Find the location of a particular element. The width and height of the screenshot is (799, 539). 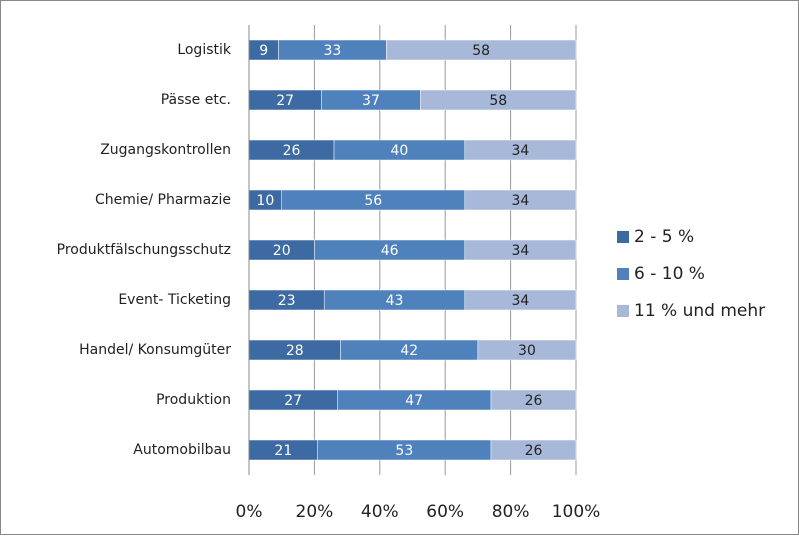

y-tick-label: Handel/ Konsumgüter is located at coordinates (155, 350).